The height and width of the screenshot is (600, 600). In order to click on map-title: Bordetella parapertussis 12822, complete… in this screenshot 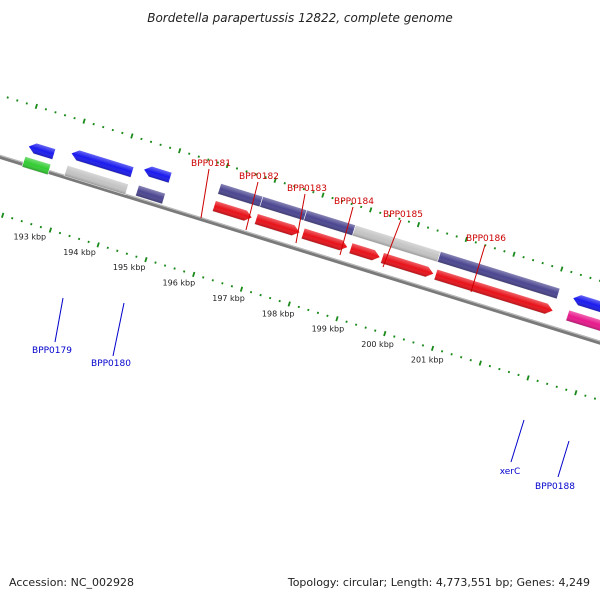, I will do `click(300, 18)`.